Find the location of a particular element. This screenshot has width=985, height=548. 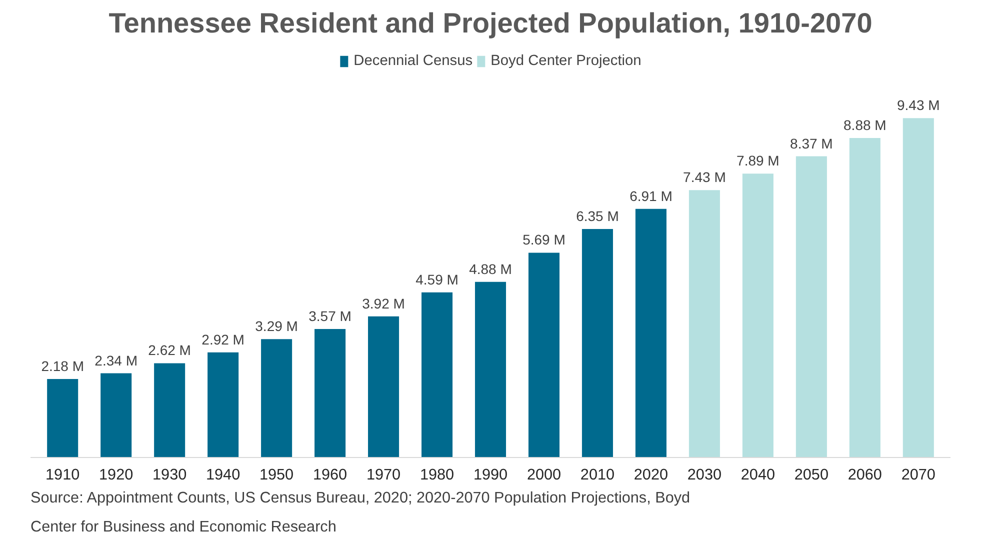

x-tick-label: 1950 is located at coordinates (276, 475).